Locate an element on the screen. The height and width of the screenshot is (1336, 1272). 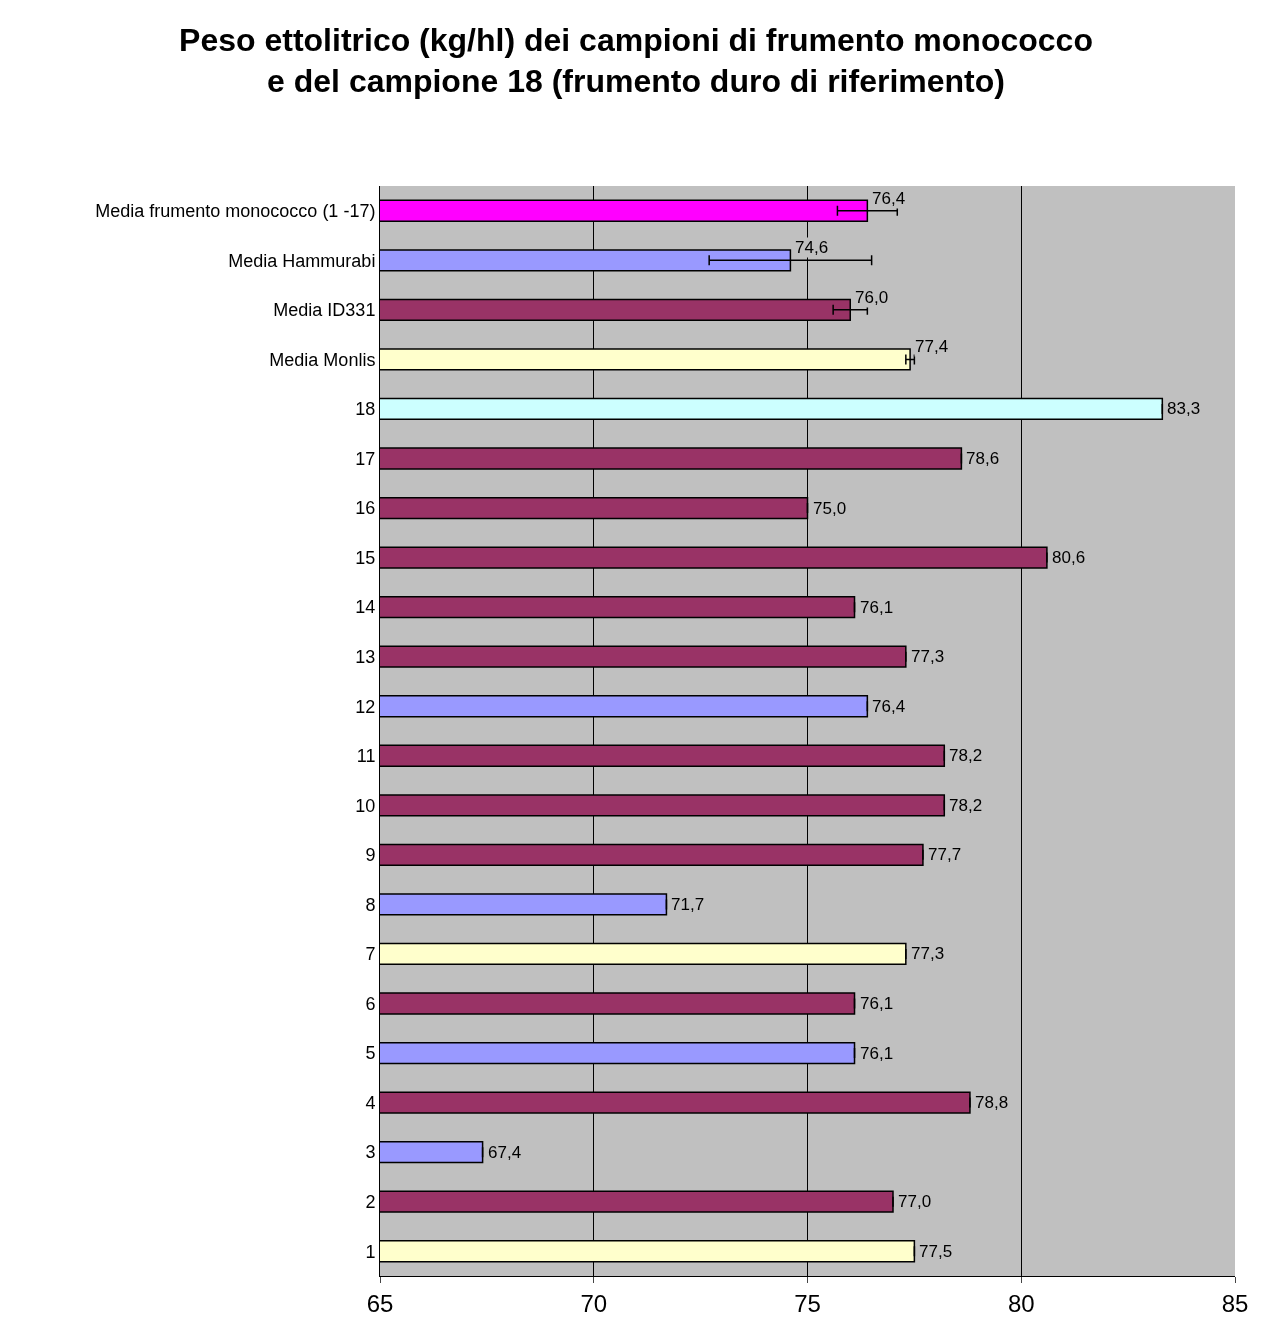
y-tick-label: 18 is located at coordinates (365, 409).